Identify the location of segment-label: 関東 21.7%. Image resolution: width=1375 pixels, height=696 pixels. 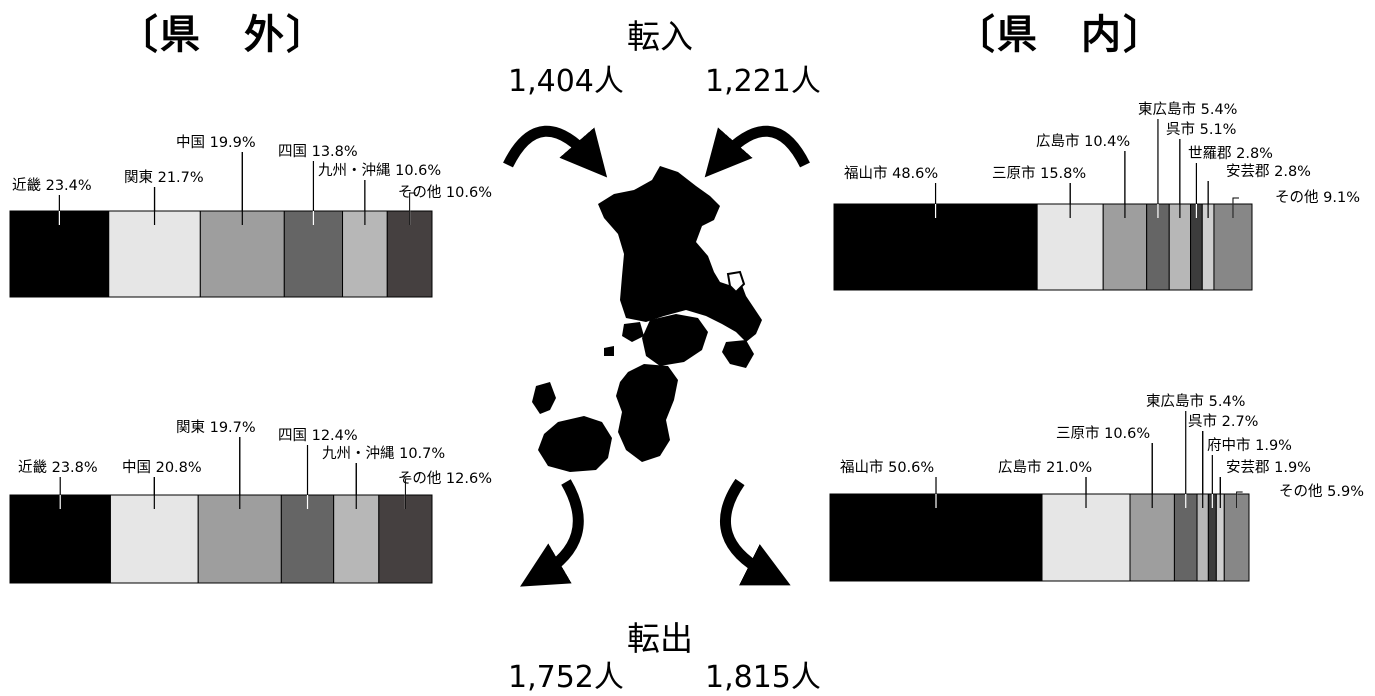
(164, 177).